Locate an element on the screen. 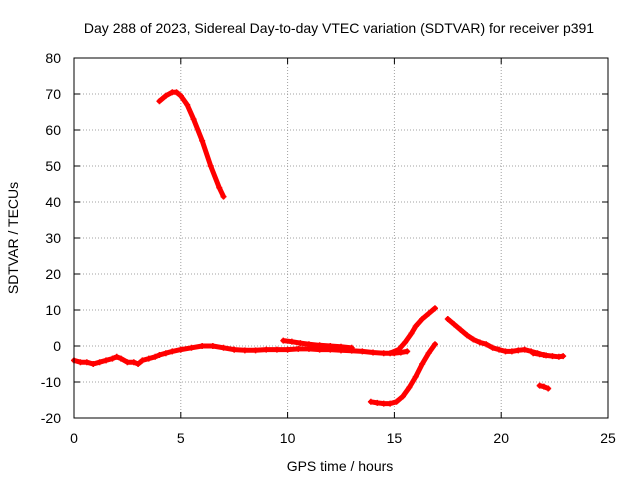  y-tick-label: 30 is located at coordinates (53, 238).